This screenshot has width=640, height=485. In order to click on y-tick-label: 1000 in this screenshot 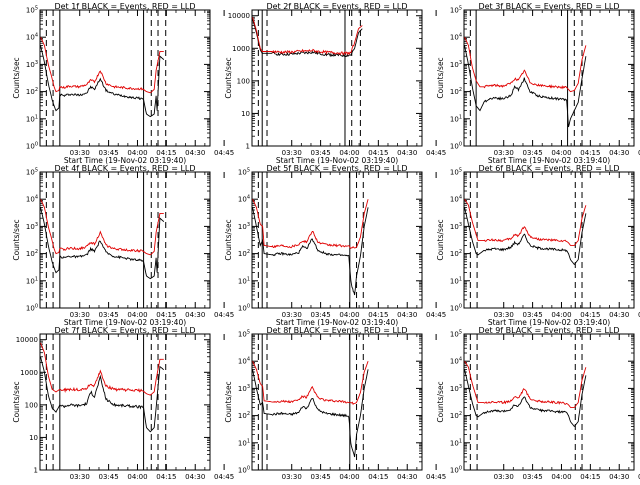, I will do `click(29, 373)`.